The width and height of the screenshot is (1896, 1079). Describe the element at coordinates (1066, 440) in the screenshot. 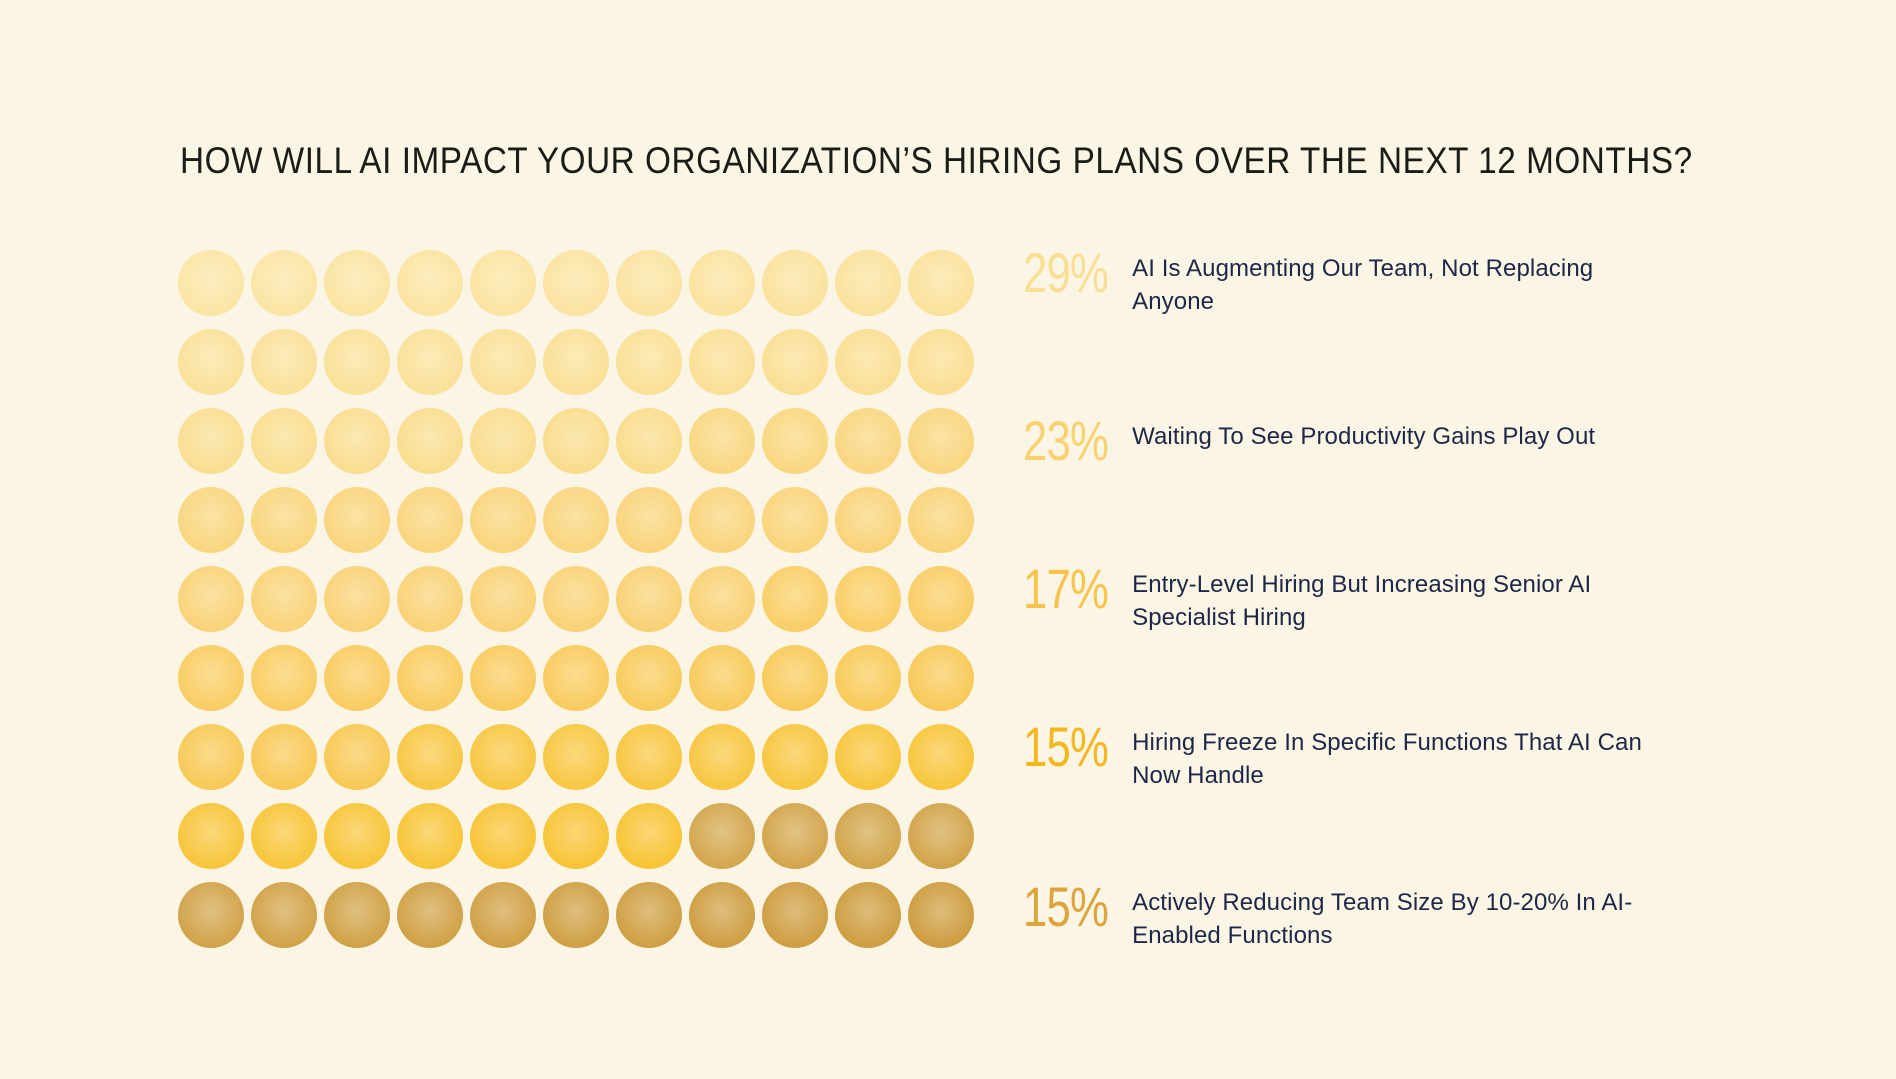

I see `percent-value: 23%` at that location.